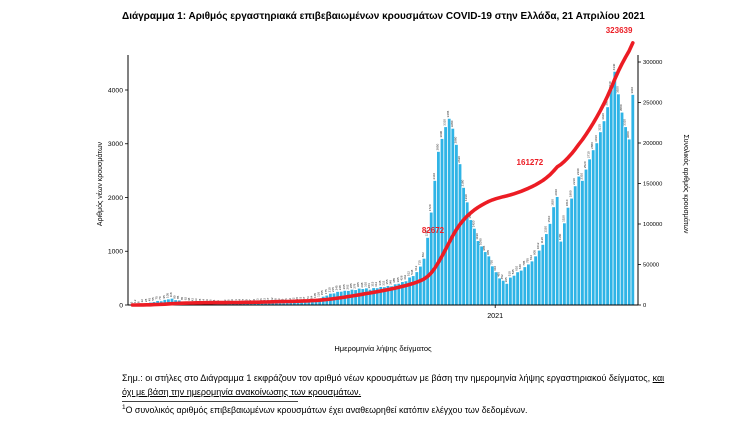  I want to click on svg-text: 3280, so click(452, 123).